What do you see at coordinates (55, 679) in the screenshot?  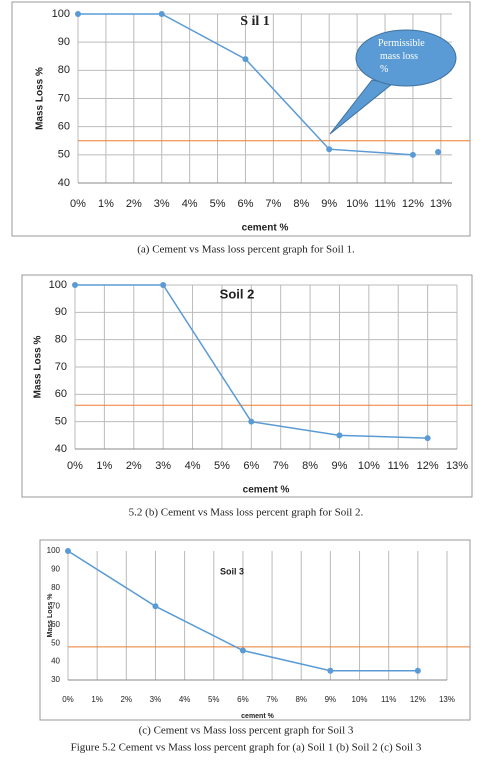 I see `y-tick-label: 30` at bounding box center [55, 679].